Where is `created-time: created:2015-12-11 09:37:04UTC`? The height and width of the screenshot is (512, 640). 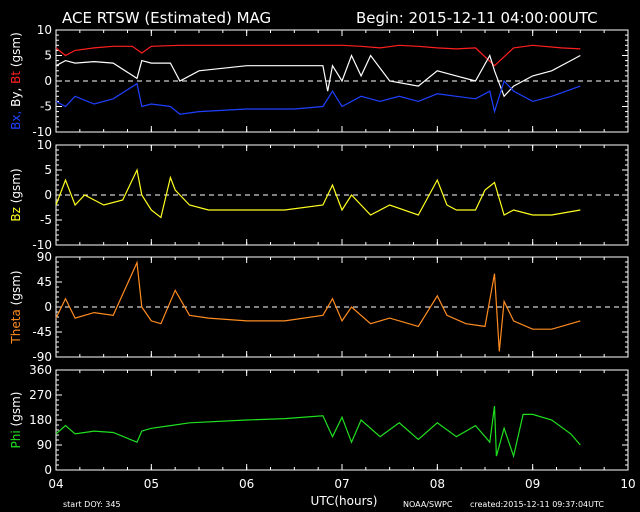
created-time: created:2015-12-11 09:37:04UTC is located at coordinates (537, 504).